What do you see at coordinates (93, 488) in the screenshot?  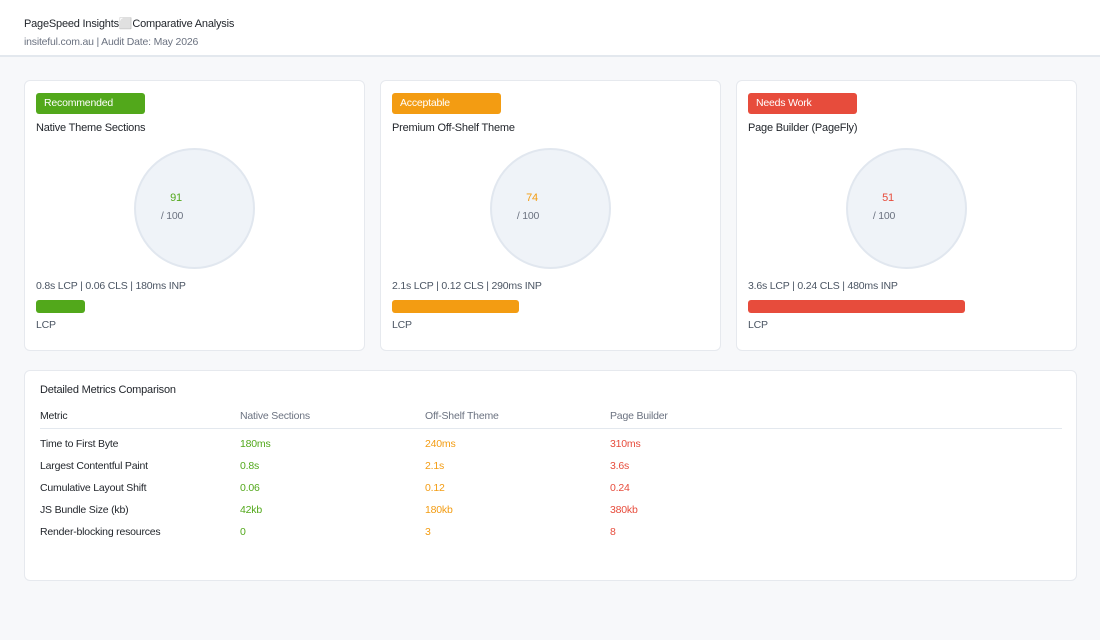 I see `metric-name: Cumulative Layout Shift` at bounding box center [93, 488].